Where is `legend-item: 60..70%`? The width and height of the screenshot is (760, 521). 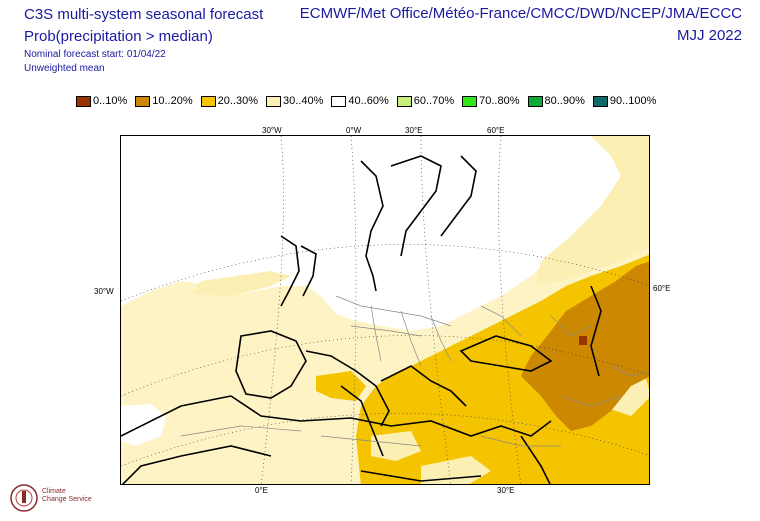 legend-item: 60..70% is located at coordinates (425, 101).